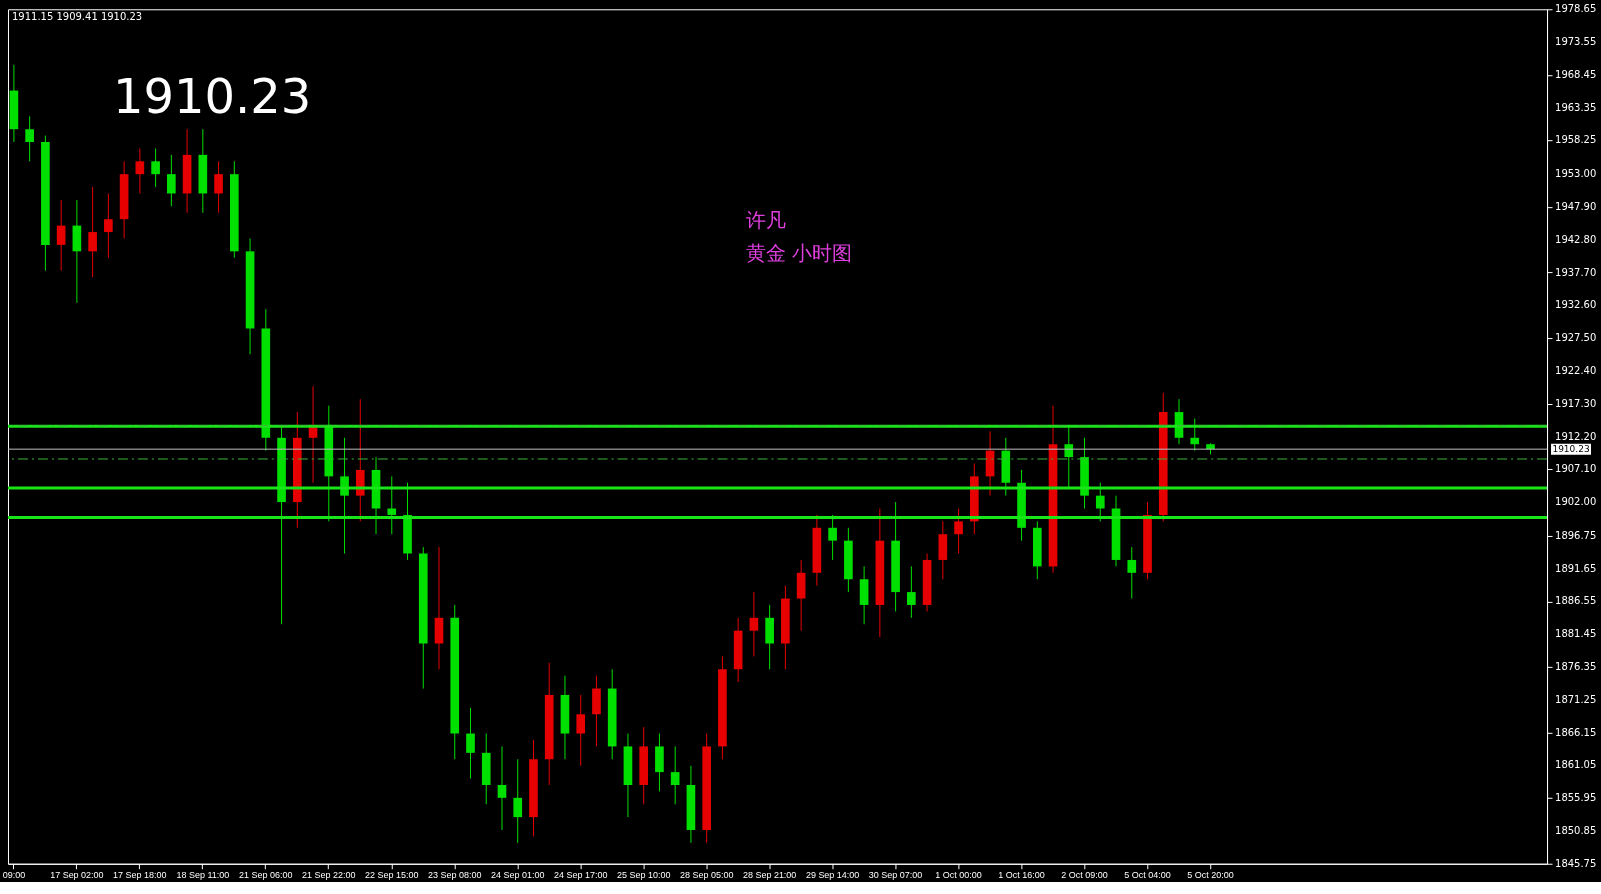  Describe the element at coordinates (1210, 875) in the screenshot. I see `x-tick-label: 5 Oct 20:00` at that location.